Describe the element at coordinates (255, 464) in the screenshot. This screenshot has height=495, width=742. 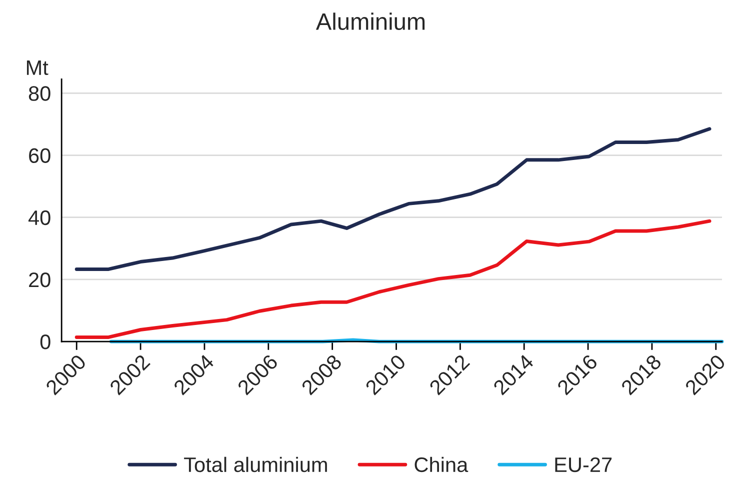
I see `legend-label: Total aluminium` at that location.